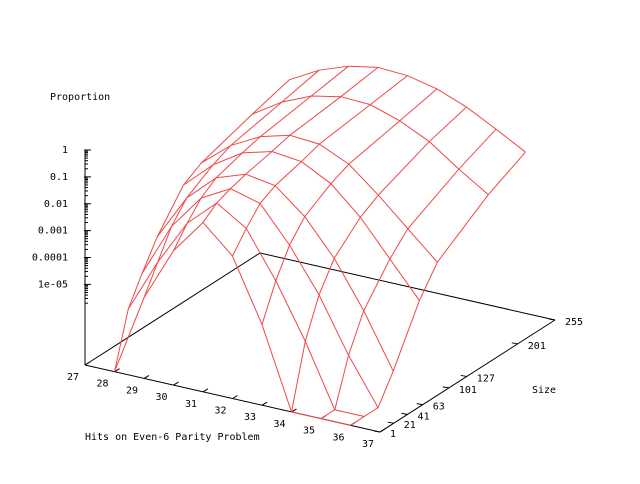 The image size is (640, 484). Describe the element at coordinates (486, 378) in the screenshot. I see `y-tick-label: 127` at that location.